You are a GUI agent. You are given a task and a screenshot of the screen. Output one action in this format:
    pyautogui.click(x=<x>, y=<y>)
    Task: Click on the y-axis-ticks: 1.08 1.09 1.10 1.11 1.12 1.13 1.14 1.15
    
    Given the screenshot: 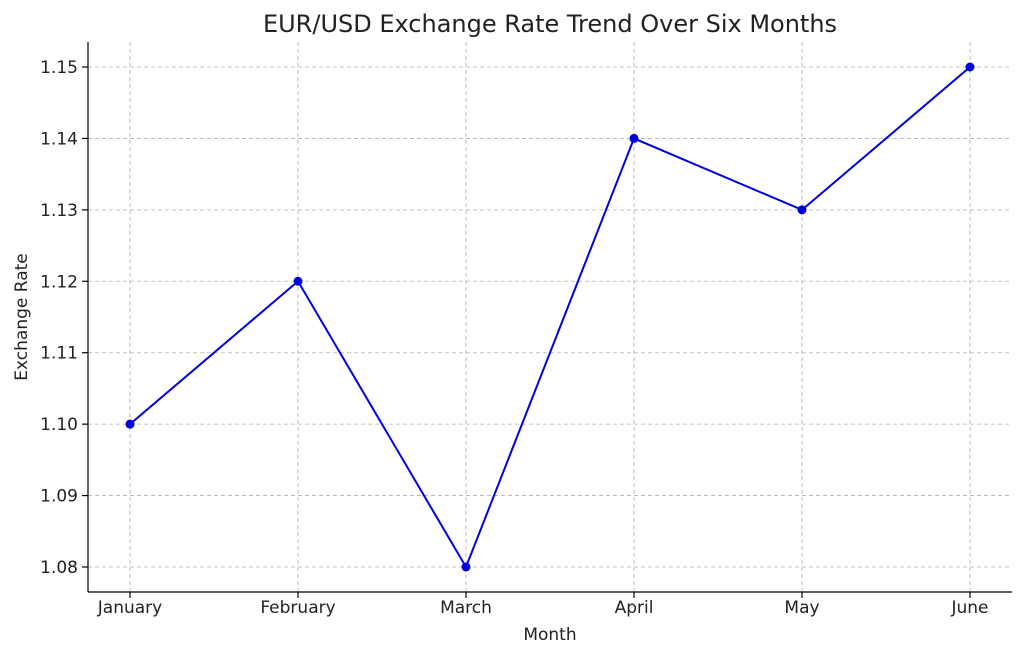 What is the action you would take?
    pyautogui.click(x=64, y=318)
    